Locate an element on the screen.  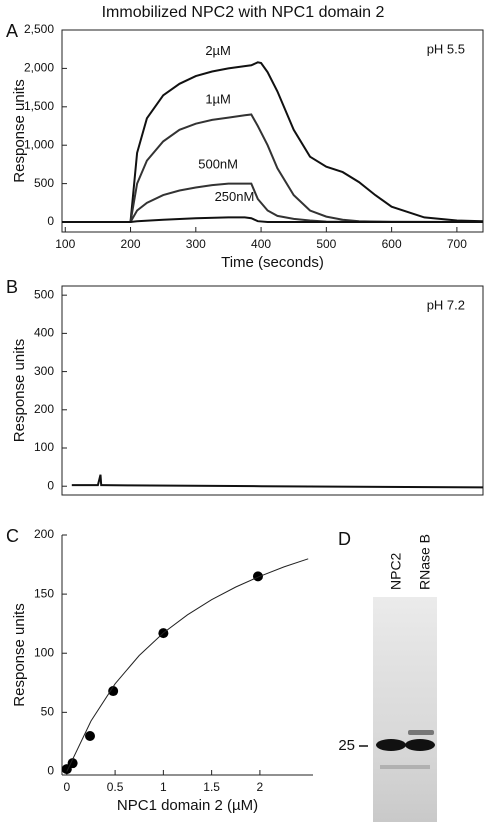
series-label: 250nM is located at coordinates (235, 196).